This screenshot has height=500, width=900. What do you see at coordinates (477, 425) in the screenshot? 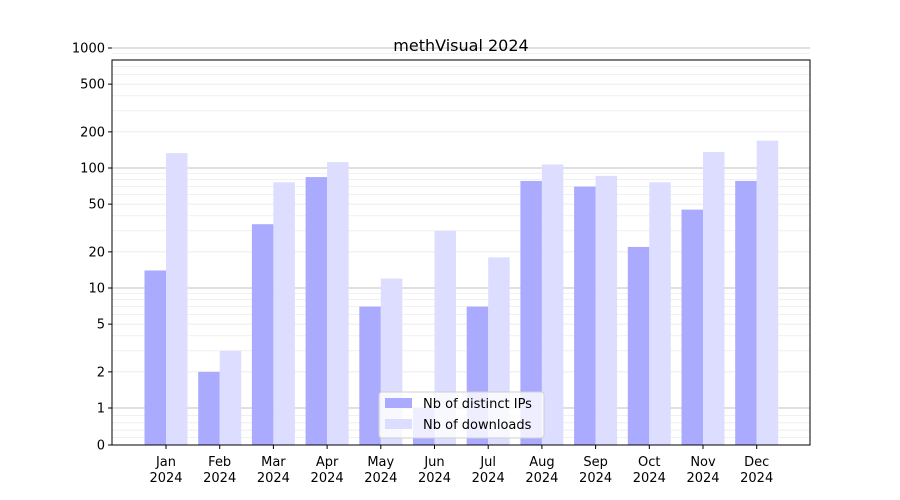
I see `legend-label: Nb of downloads` at bounding box center [477, 425].